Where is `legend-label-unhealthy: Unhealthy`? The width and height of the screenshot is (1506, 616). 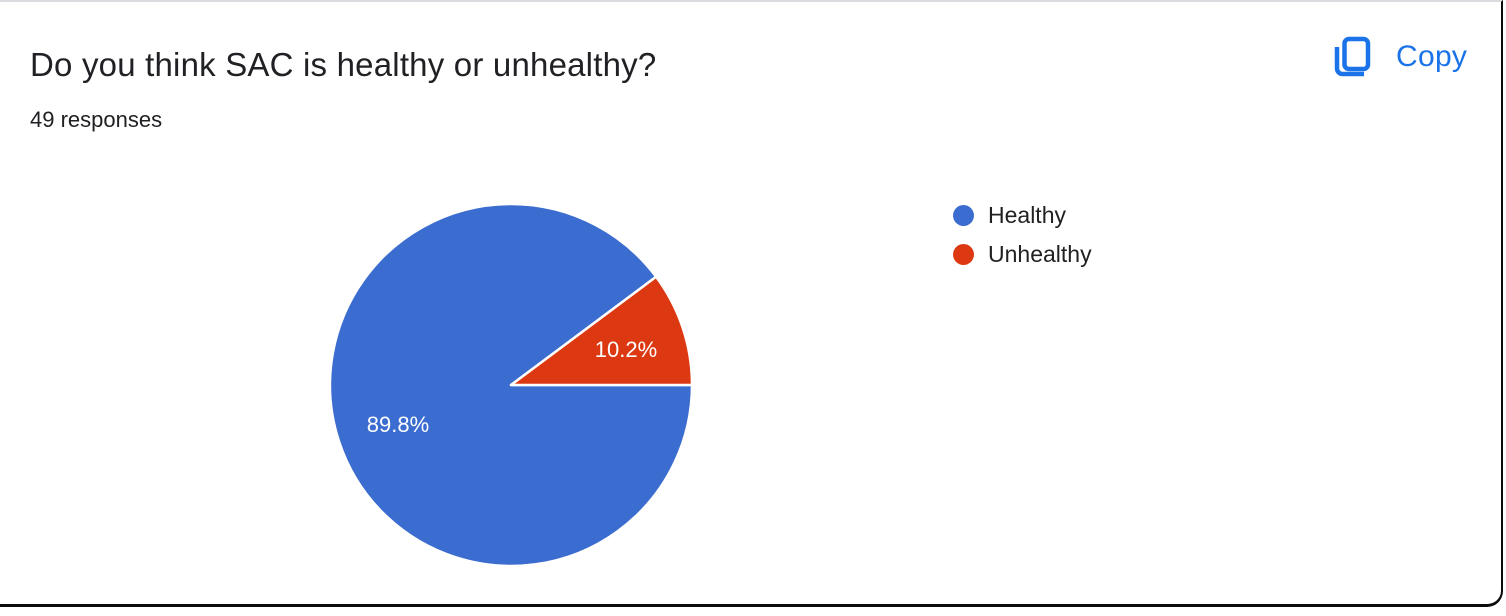
legend-label-unhealthy: Unhealthy is located at coordinates (1040, 253).